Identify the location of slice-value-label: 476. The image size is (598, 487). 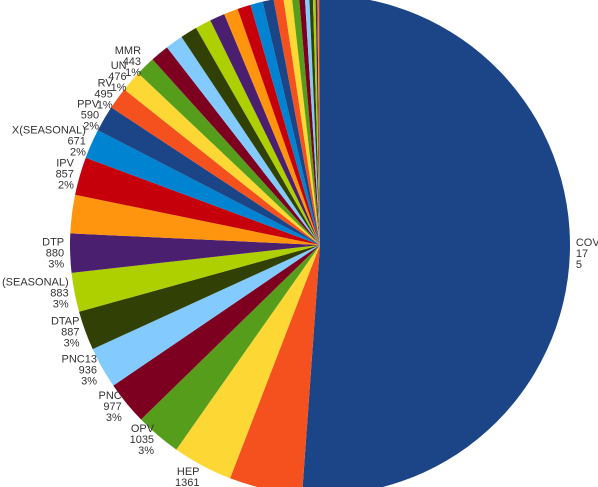
(117, 77).